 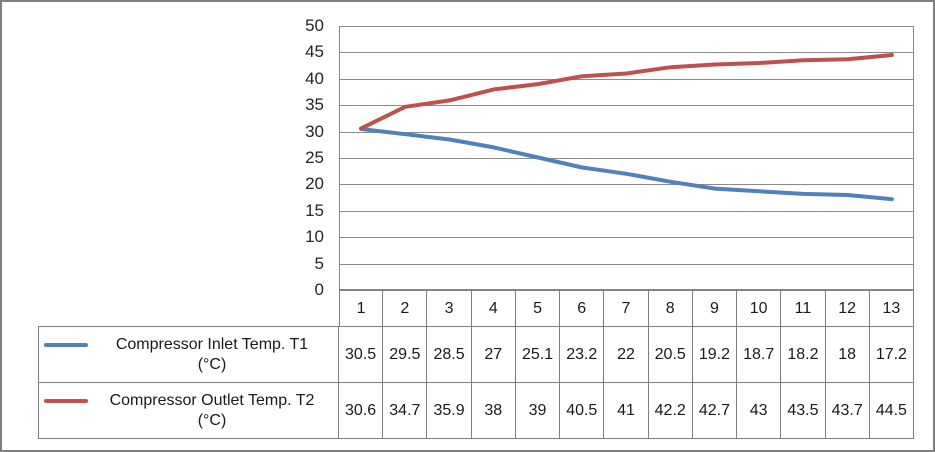 What do you see at coordinates (891, 308) in the screenshot?
I see `category-cell: 13` at bounding box center [891, 308].